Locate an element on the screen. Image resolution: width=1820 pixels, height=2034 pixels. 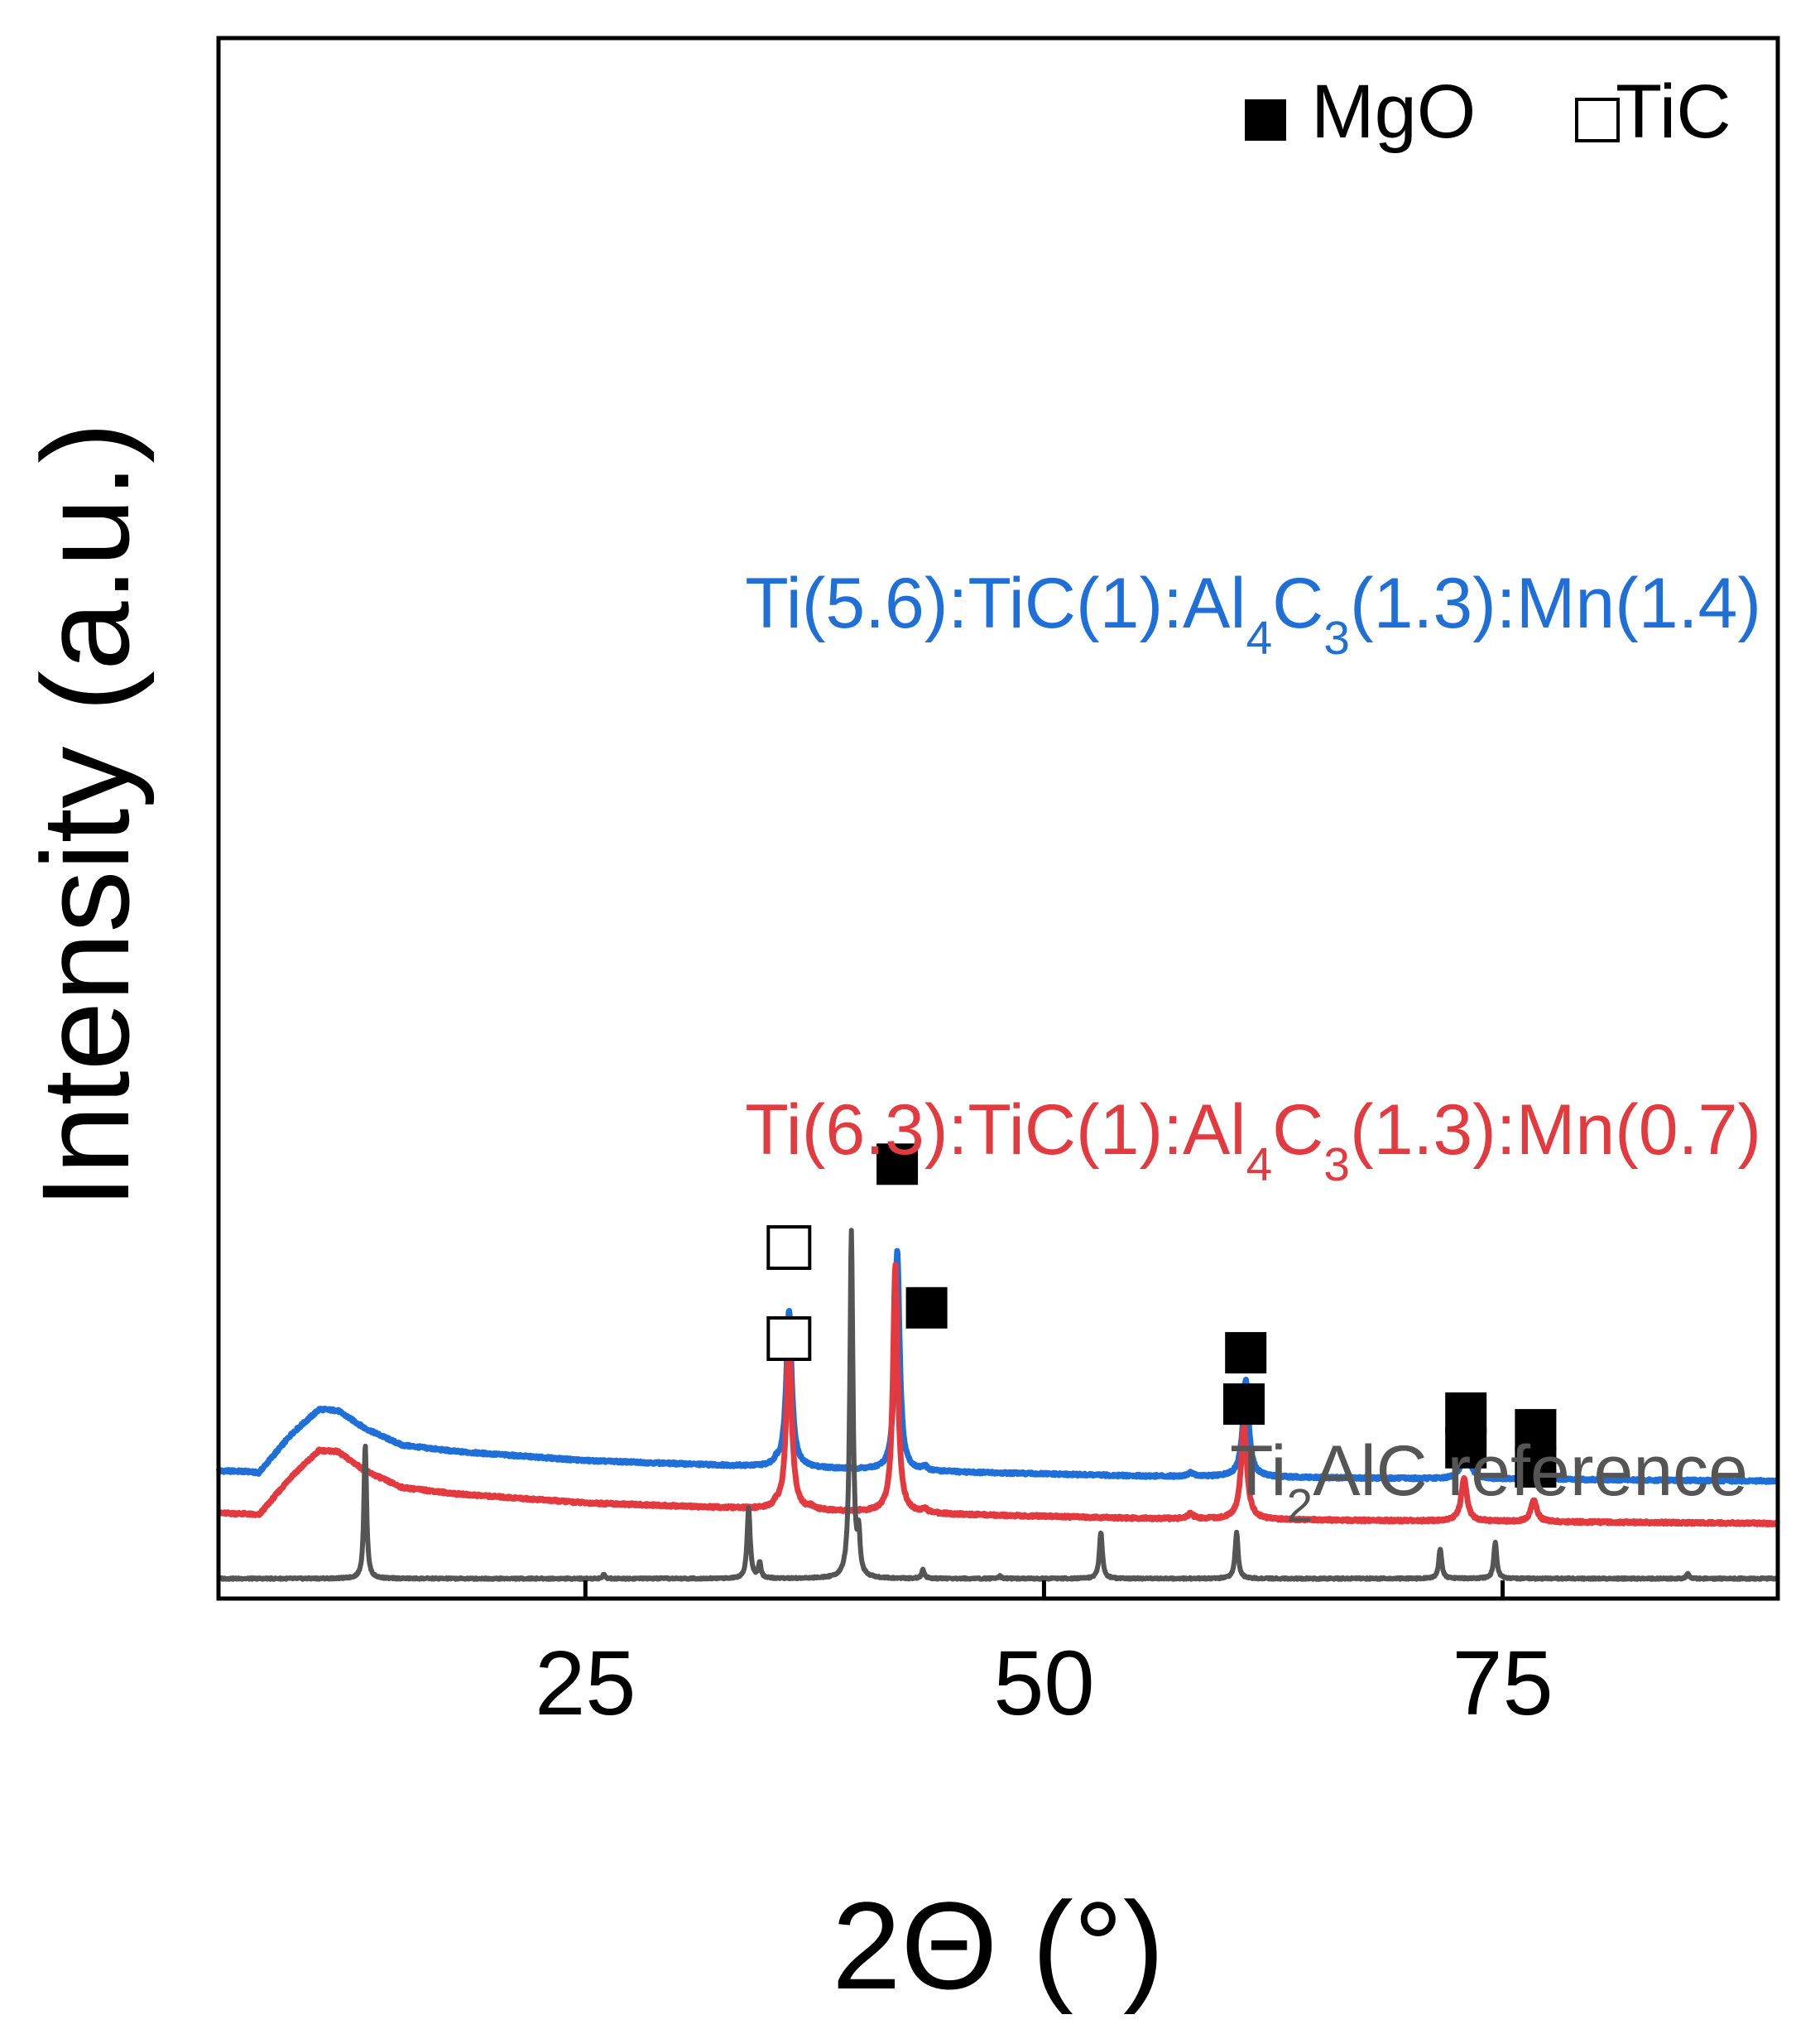
series-label-3: Ti2AlC reference is located at coordinates (1489, 1481).